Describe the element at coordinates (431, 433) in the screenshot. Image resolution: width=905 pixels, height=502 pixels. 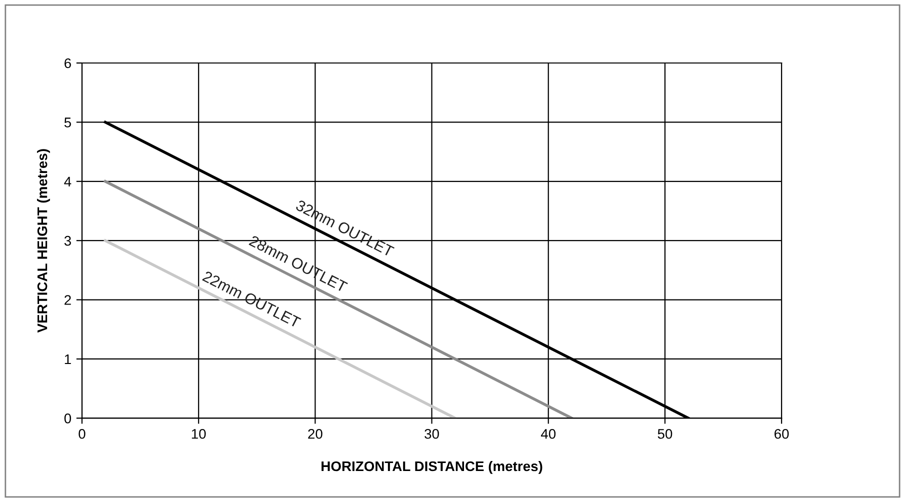
I see `x-tick-label: 30` at that location.